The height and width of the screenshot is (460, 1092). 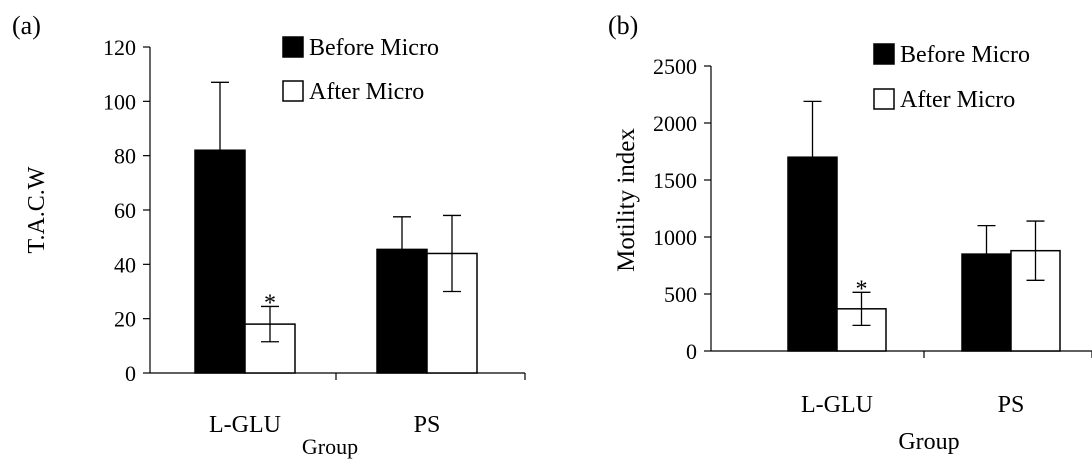 I want to click on panel-label-a: (a), so click(x=26, y=25).